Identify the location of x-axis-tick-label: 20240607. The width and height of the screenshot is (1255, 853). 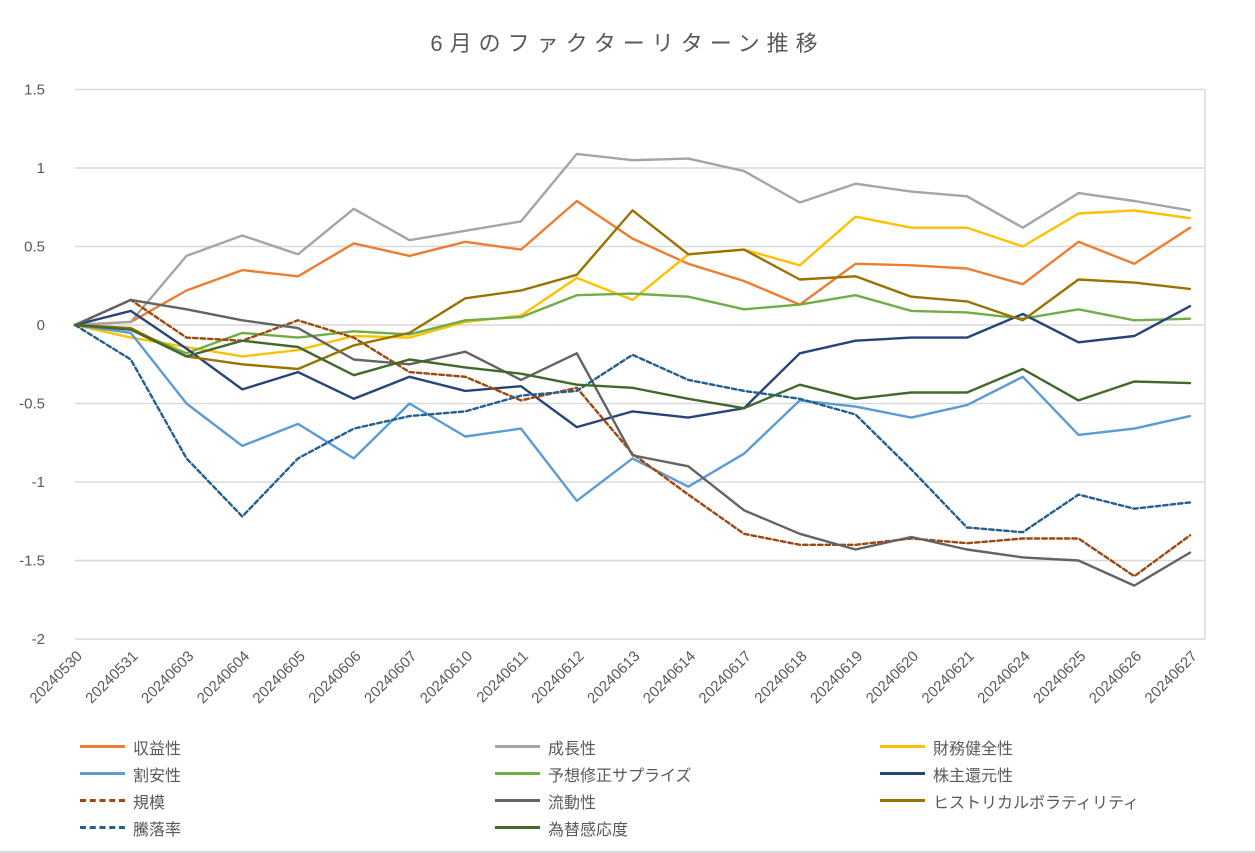
(390, 677).